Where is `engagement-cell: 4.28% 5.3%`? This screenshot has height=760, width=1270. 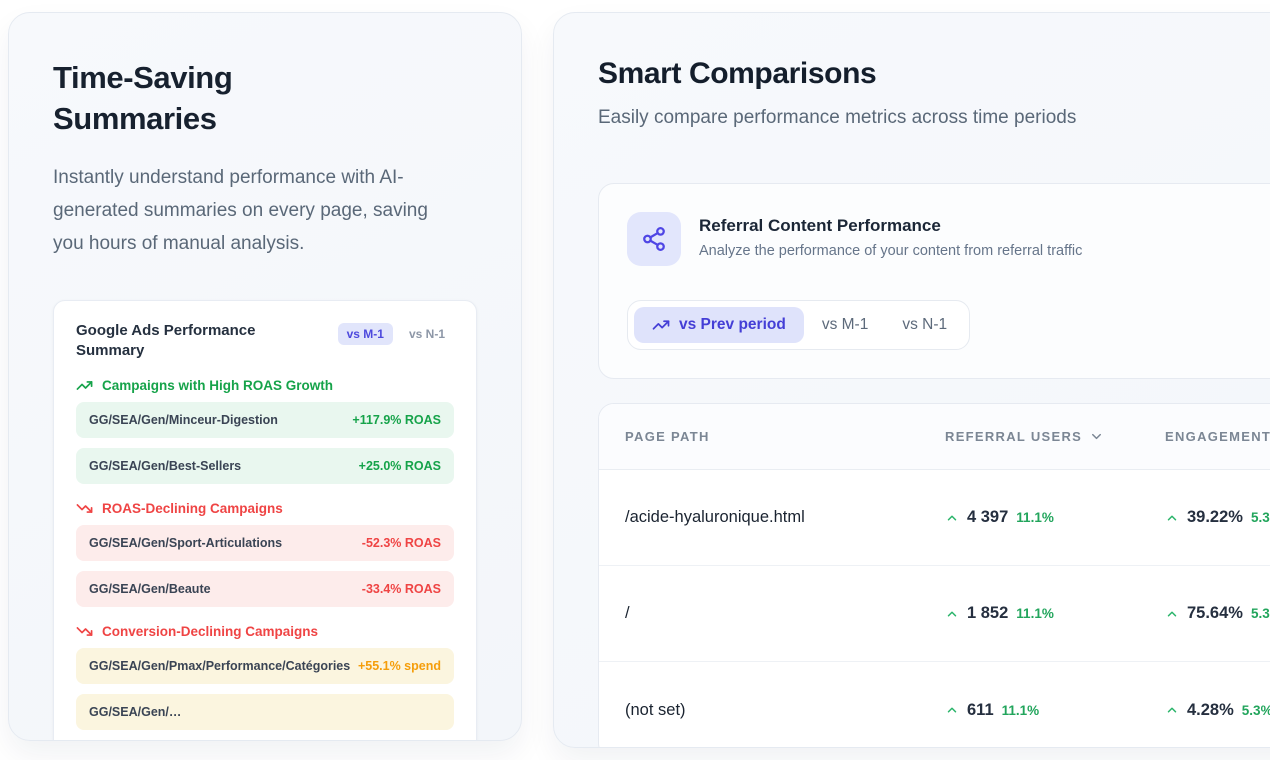 engagement-cell: 4.28% 5.3% is located at coordinates (1217, 710).